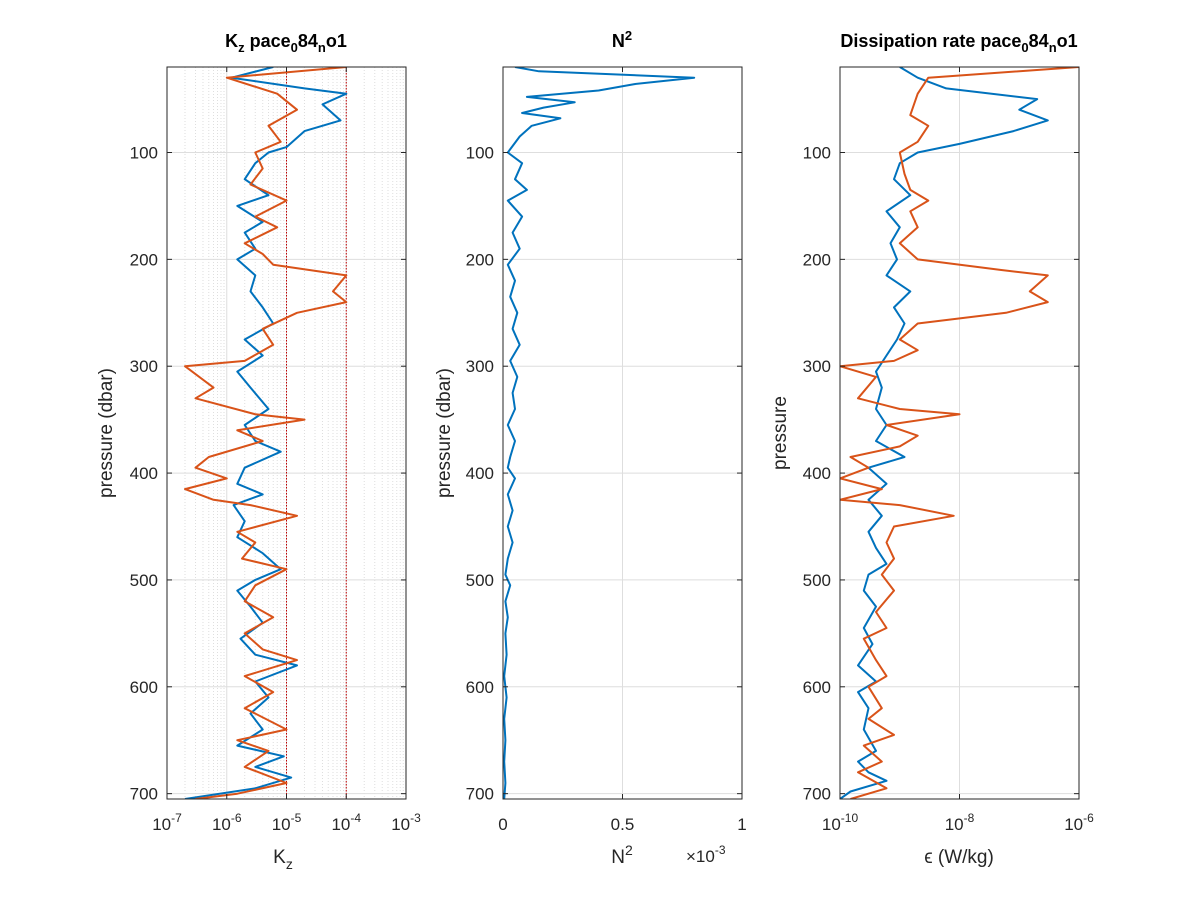  What do you see at coordinates (817, 687) in the screenshot?
I see `epsilon-y-tick-label: 600` at bounding box center [817, 687].